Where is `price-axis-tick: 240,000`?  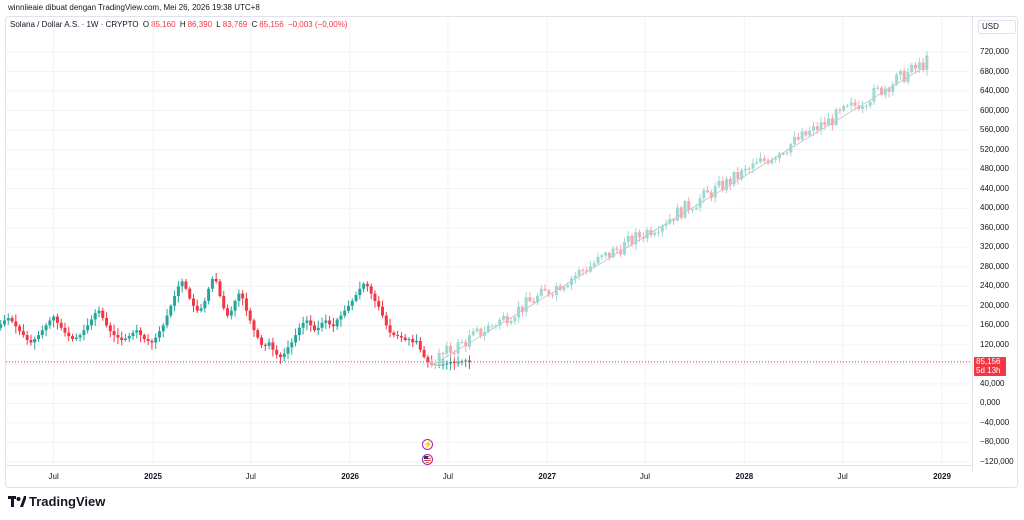 price-axis-tick: 240,000 is located at coordinates (994, 286).